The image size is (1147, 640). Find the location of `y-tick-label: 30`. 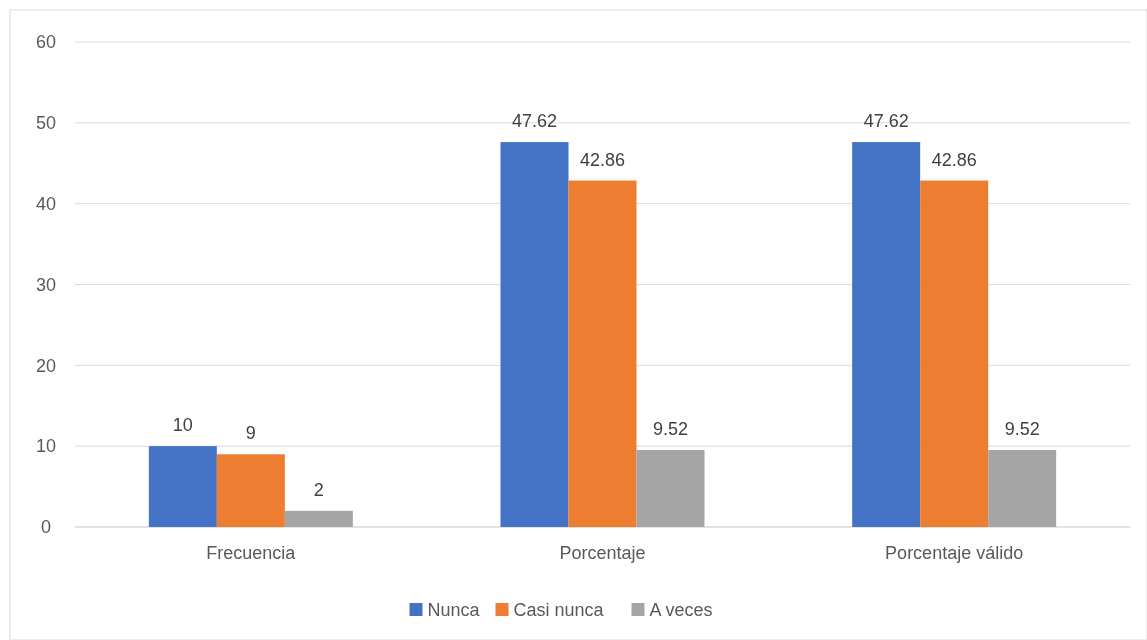

y-tick-label: 30 is located at coordinates (46, 284).